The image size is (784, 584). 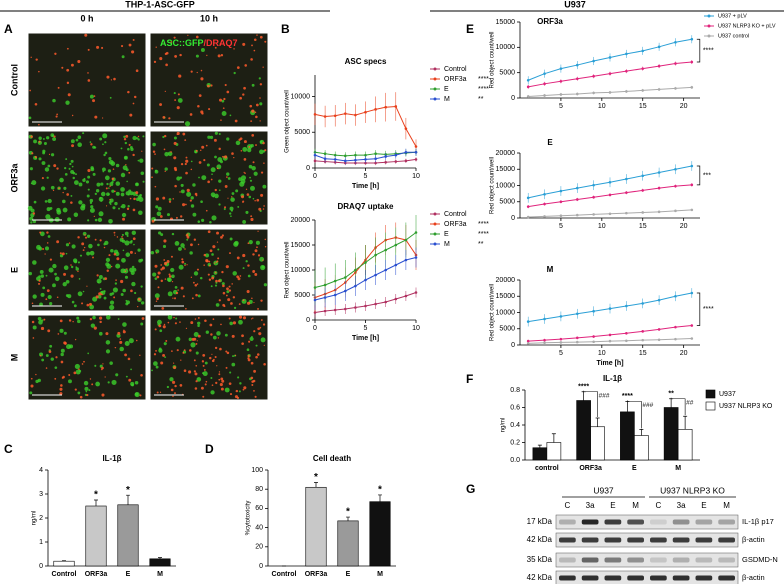 I want to click on y-axis-label: Red object count/well, so click(x=493, y=185).